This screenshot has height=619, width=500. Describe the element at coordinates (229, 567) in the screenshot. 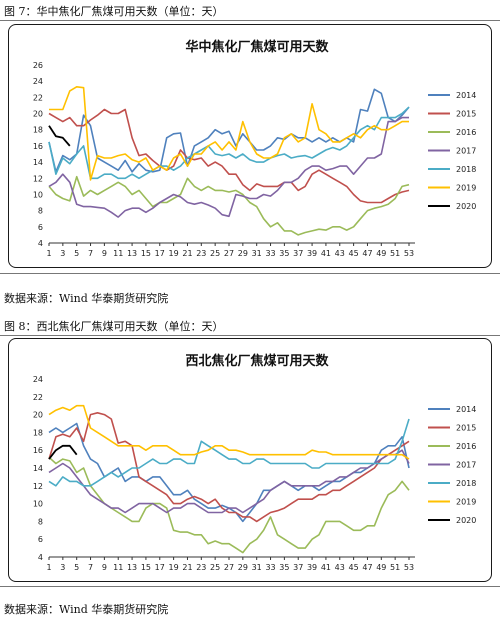

I see `x-tick-label: 27` at that location.